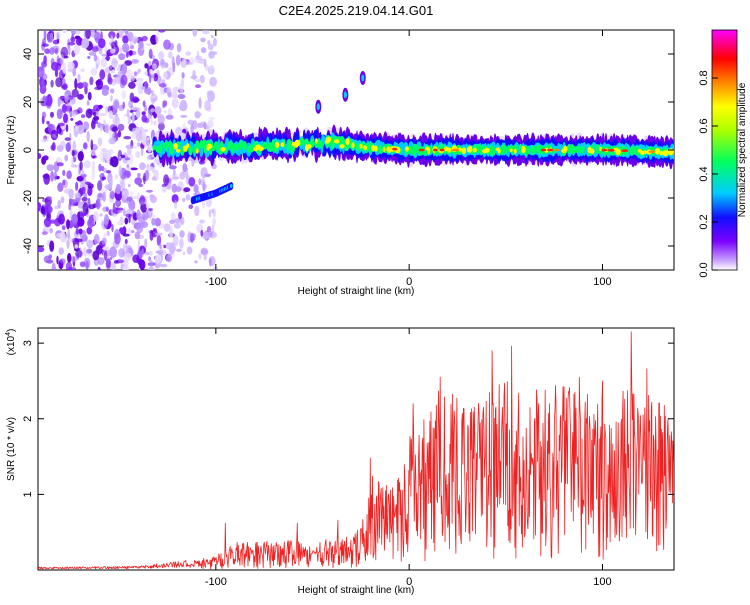  I want to click on upper-spike-core, so click(345, 95).